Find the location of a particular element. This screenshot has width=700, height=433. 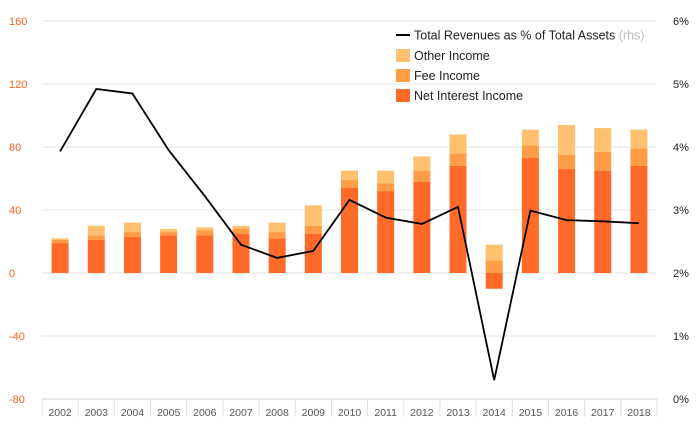

x-tick-label: 2004 is located at coordinates (133, 413).